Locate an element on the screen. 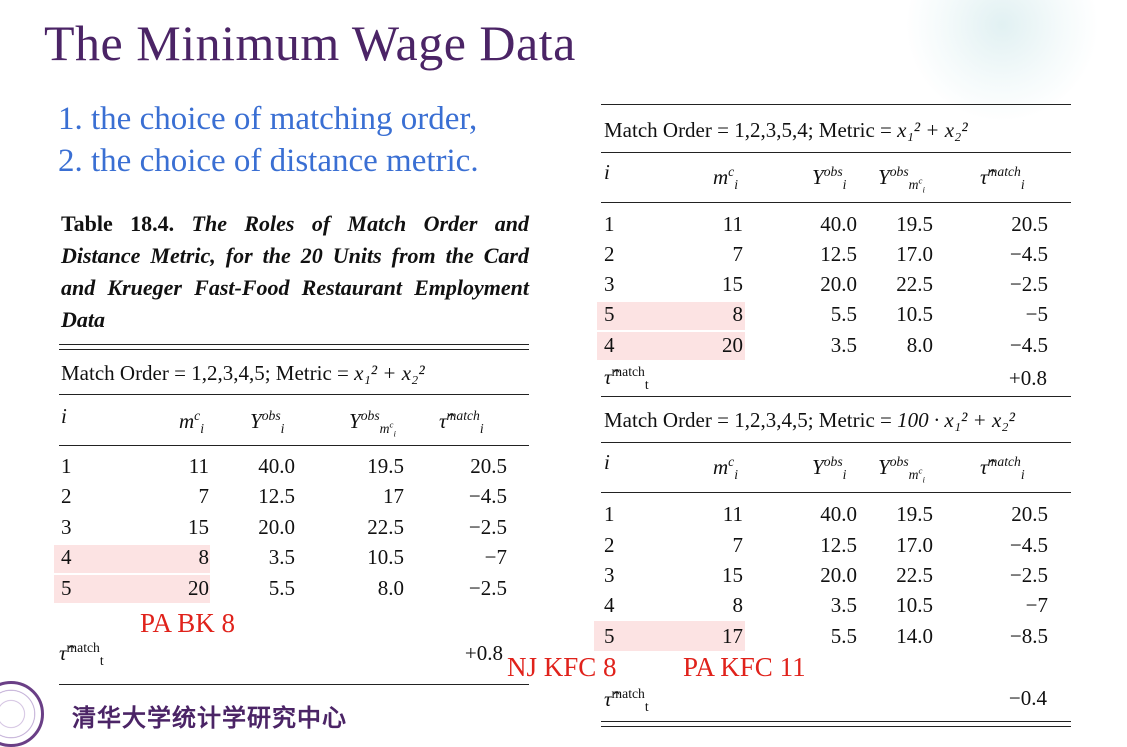 The image size is (1127, 747). cell-ym: 17.0 is located at coordinates (914, 254).